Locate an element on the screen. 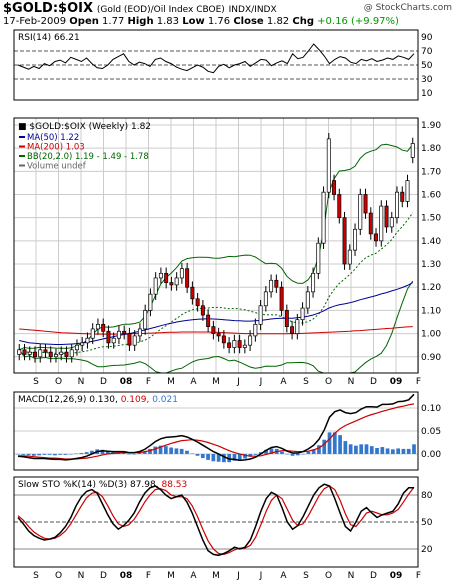  sto-panel-frame is located at coordinates (216, 522).